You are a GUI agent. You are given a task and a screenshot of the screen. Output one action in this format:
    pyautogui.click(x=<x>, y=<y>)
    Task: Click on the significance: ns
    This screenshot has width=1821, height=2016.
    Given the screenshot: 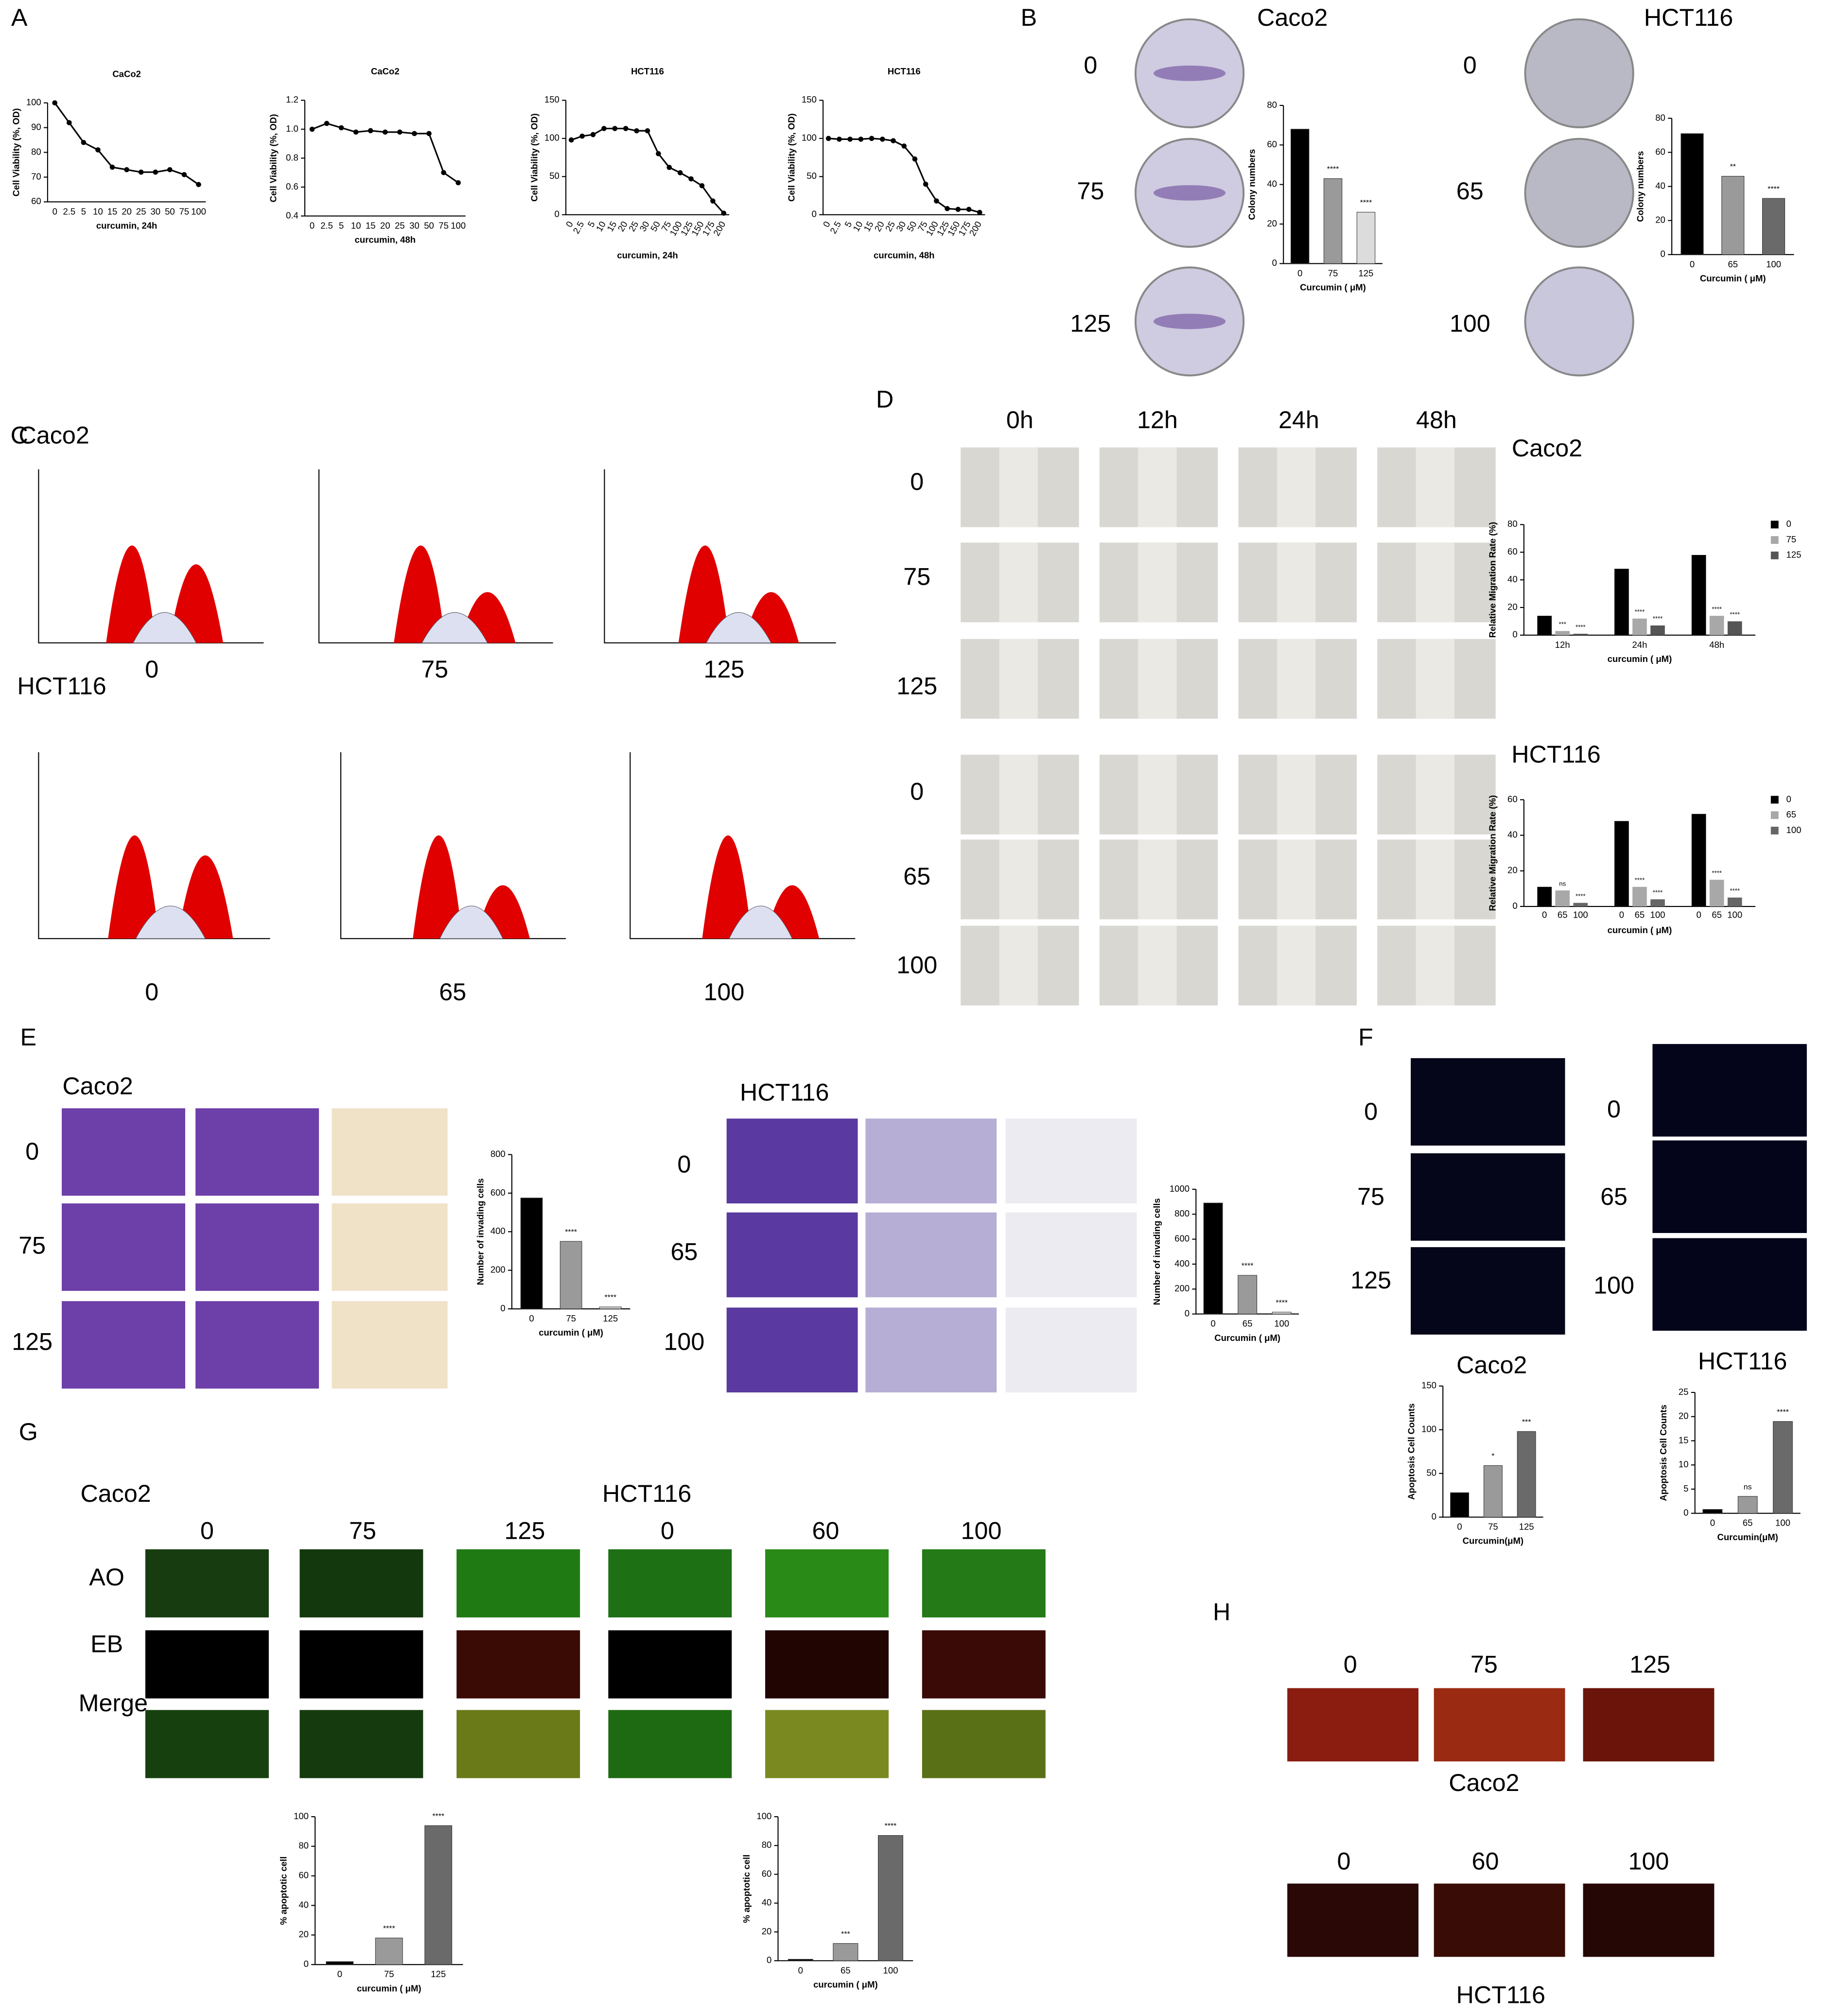 What is the action you would take?
    pyautogui.click(x=1563, y=883)
    